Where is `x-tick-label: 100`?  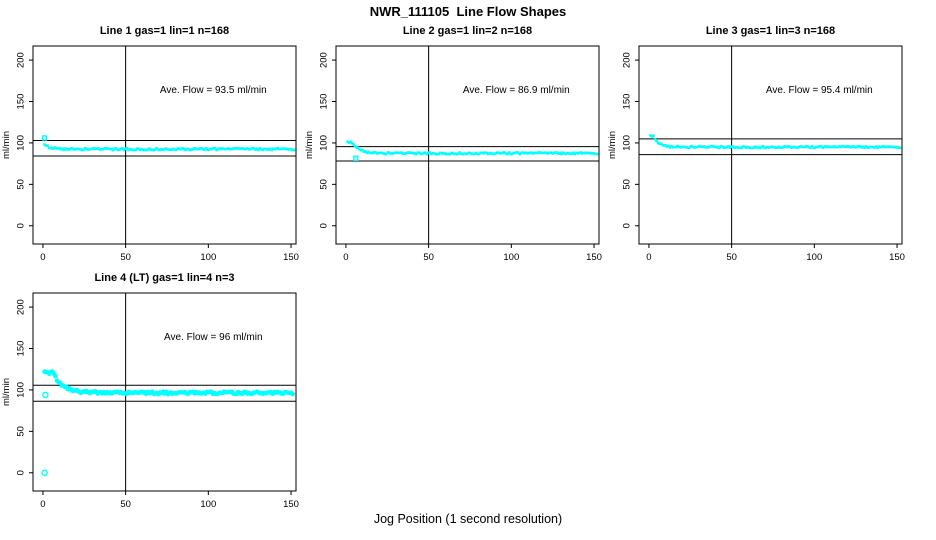 x-tick-label: 100 is located at coordinates (208, 257).